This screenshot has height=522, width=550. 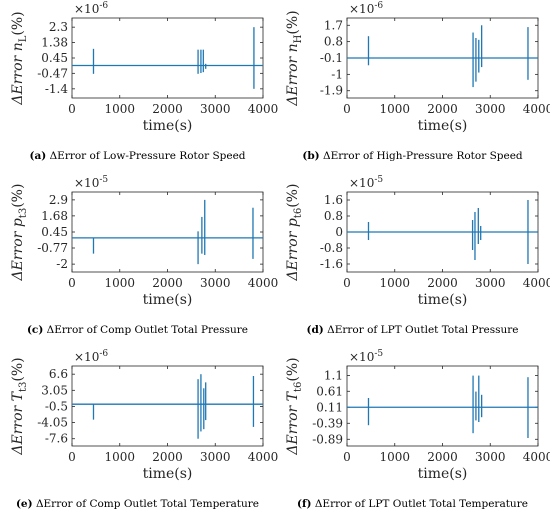 What do you see at coordinates (18, 73) in the screenshot?
I see `y-axis-label-main-a: ΔError n` at bounding box center [18, 73].